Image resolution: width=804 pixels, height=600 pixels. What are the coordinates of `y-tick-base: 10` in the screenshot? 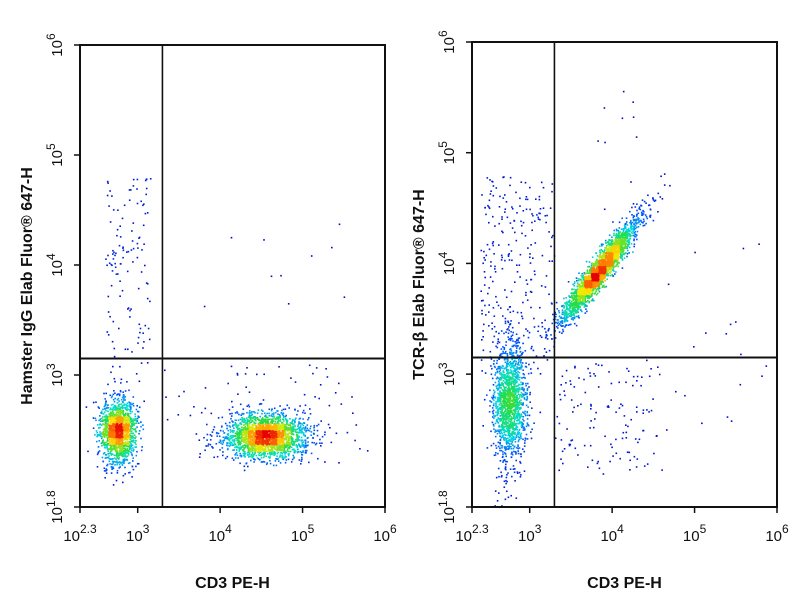 It's located at (57, 268).